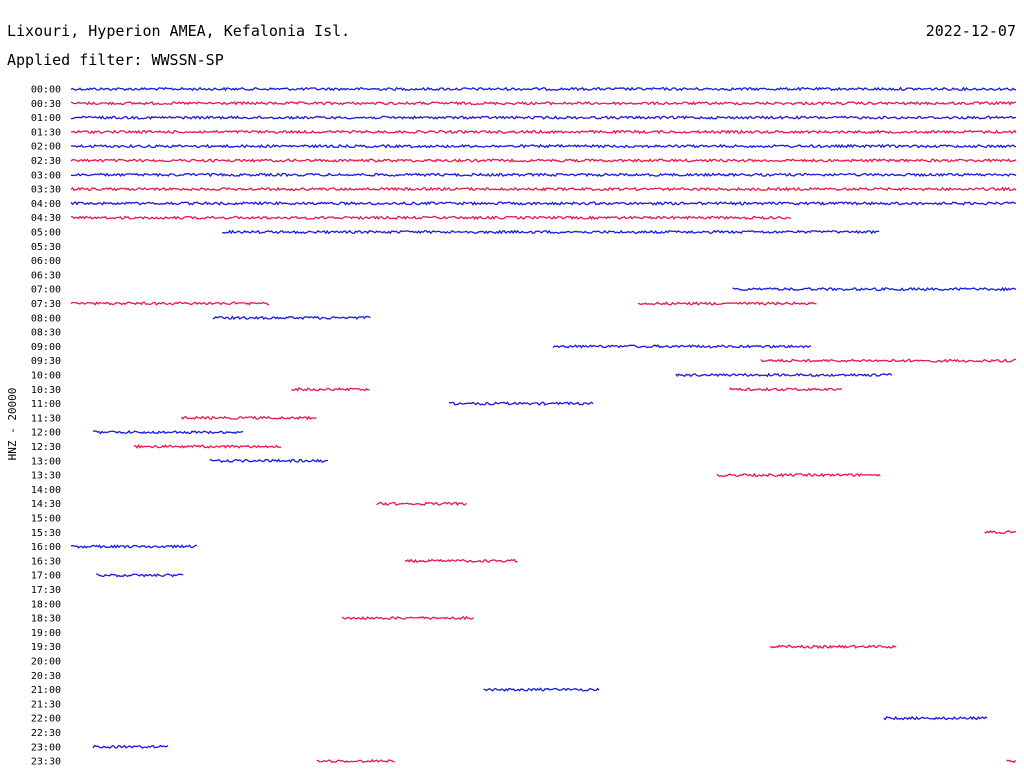  I want to click on row-time-label: 23:00, so click(46, 747).